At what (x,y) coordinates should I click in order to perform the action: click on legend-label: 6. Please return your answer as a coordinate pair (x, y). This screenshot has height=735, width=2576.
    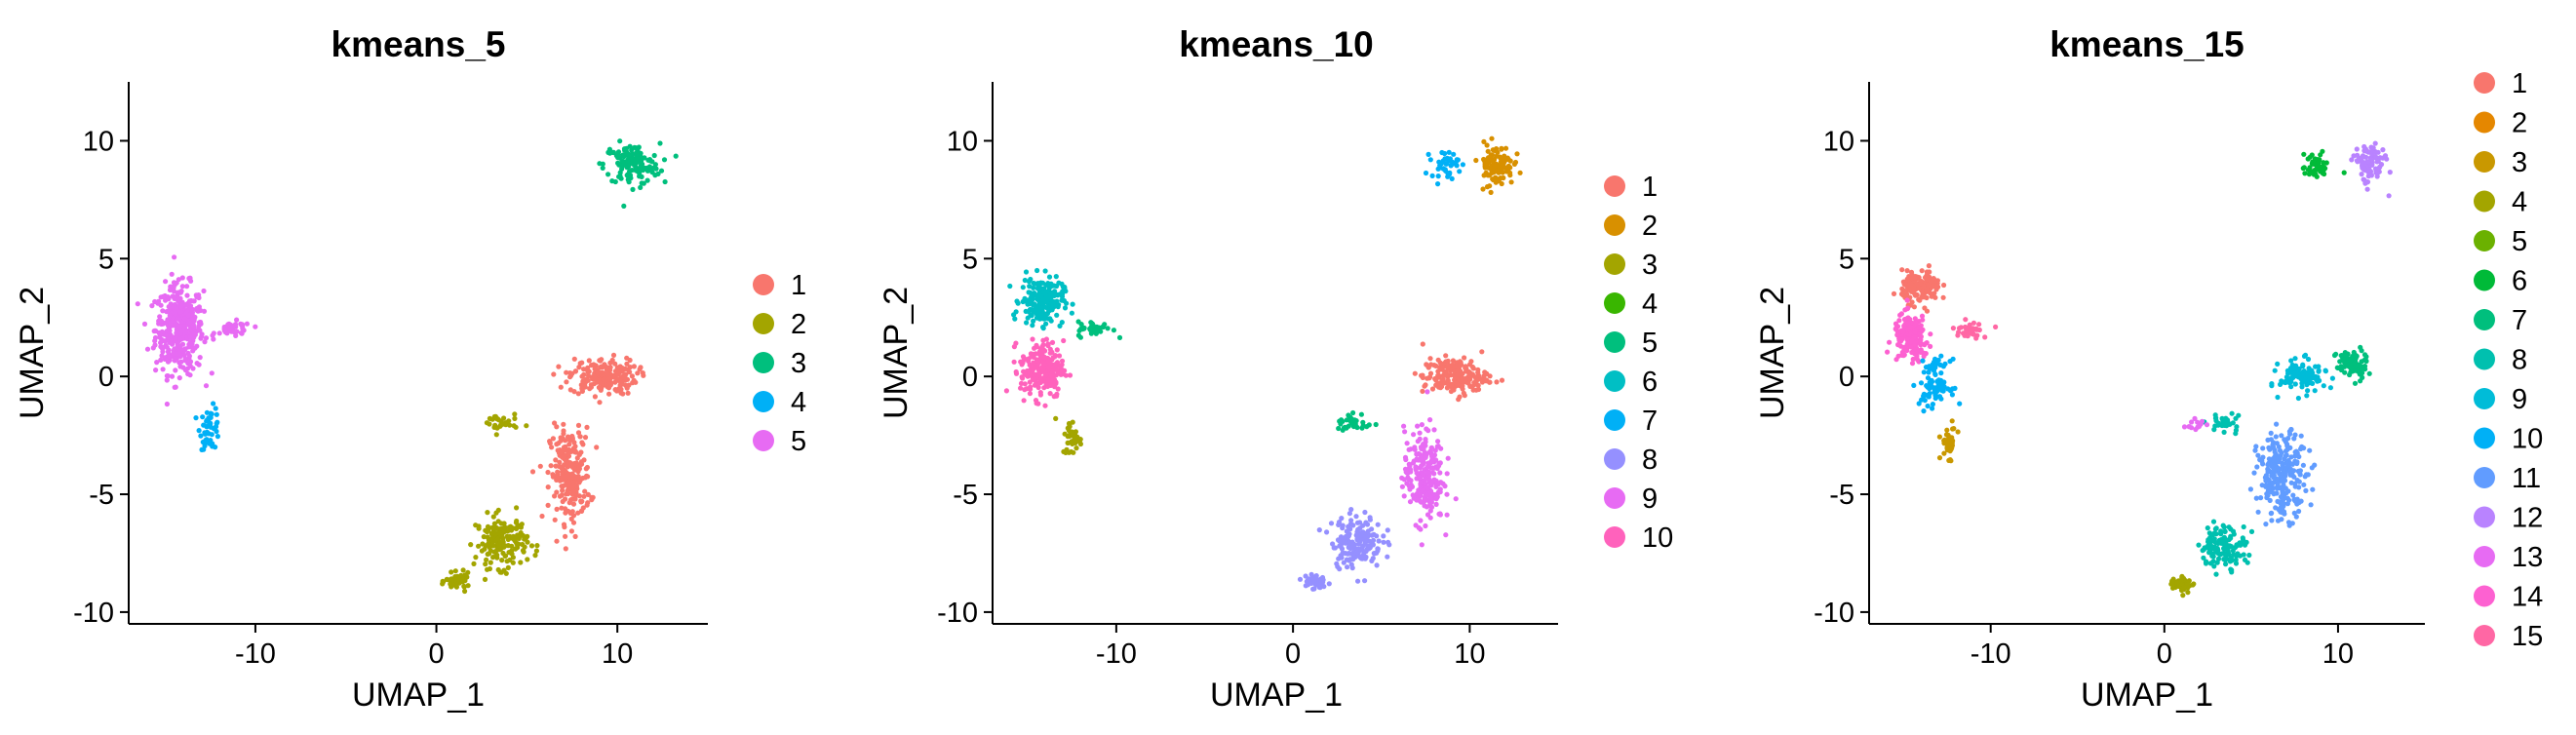
    Looking at the image, I should click on (1650, 382).